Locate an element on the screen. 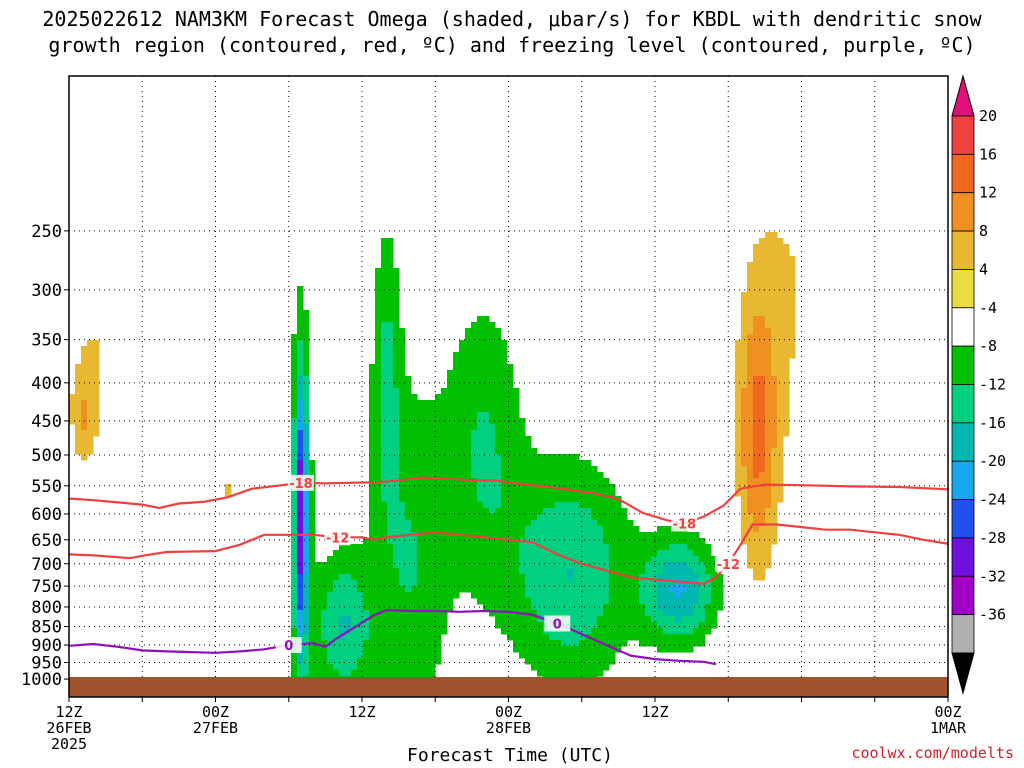 Image resolution: width=1024 pixels, height=768 pixels. y-tick-label-500: 500 is located at coordinates (46, 456).